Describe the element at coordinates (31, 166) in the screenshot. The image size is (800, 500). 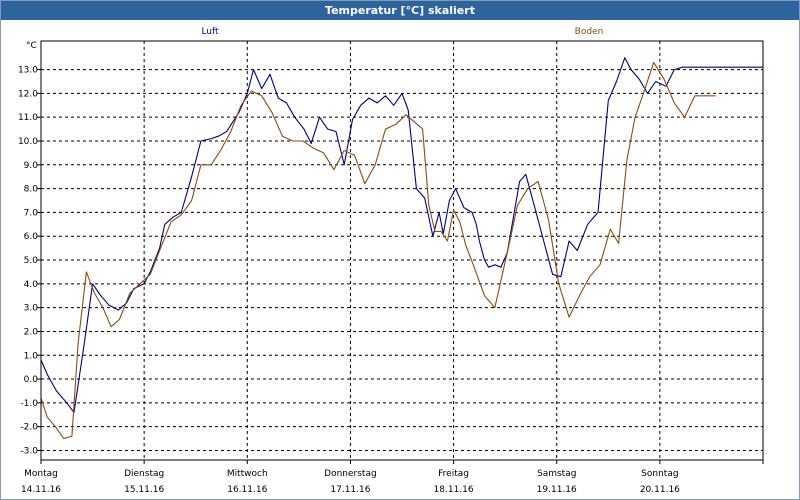
I see `y-tick-label: 9.0` at that location.